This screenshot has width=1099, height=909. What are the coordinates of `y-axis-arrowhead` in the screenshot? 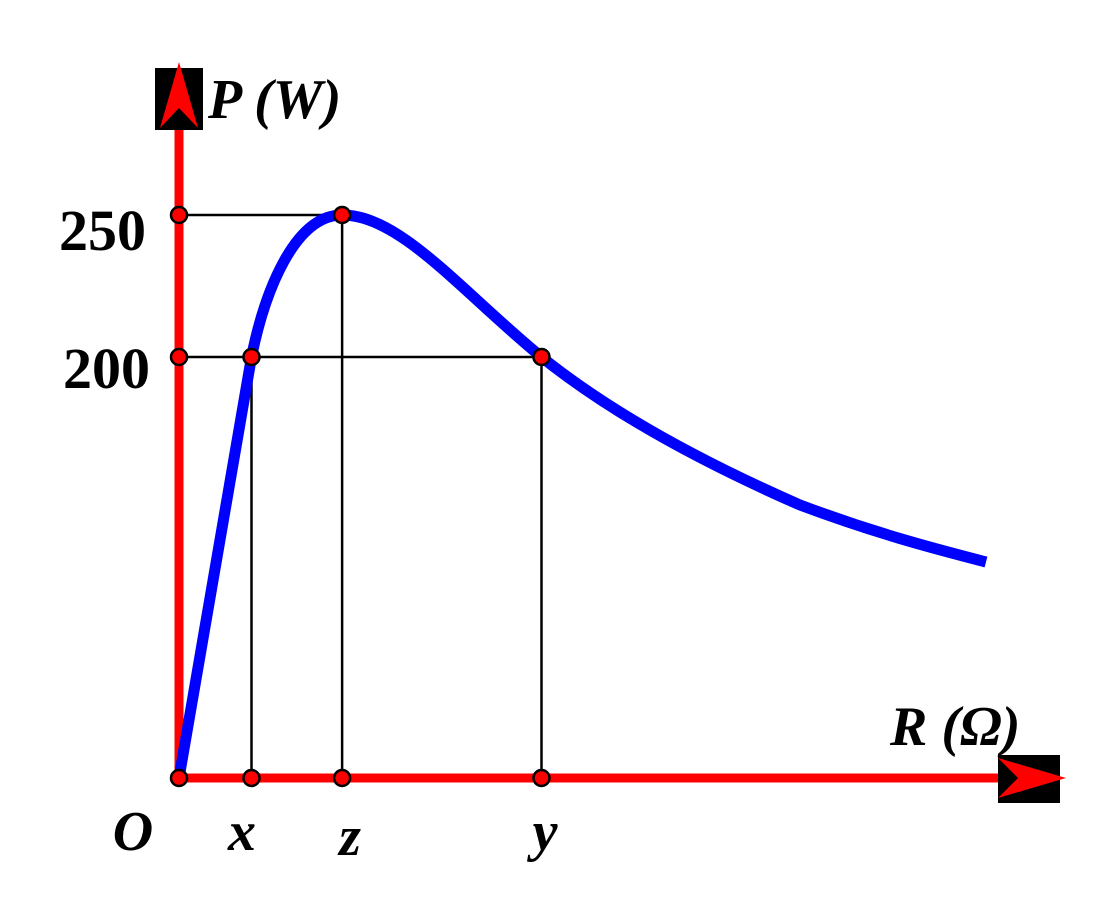 It's located at (179, 95).